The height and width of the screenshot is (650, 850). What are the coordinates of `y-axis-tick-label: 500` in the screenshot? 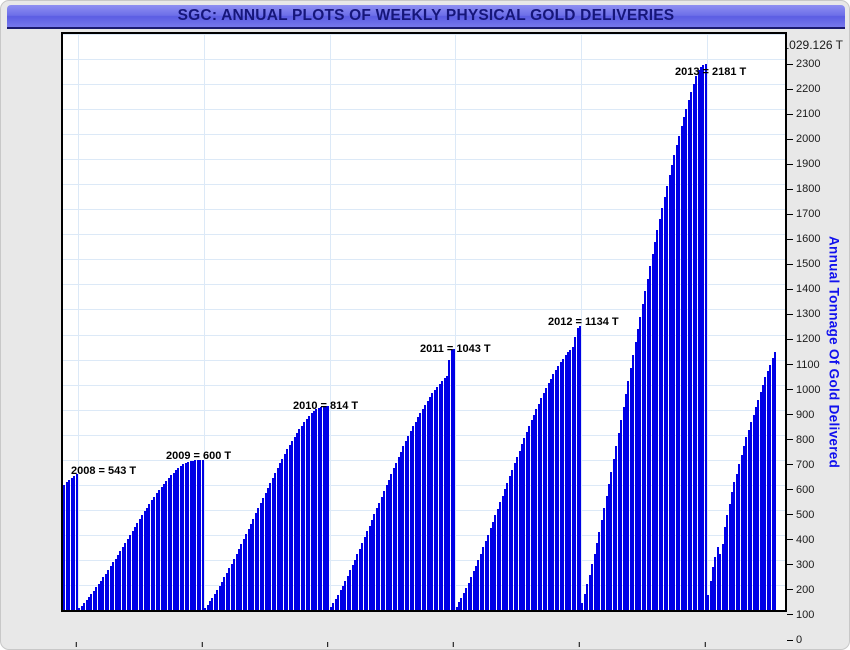 It's located at (805, 514).